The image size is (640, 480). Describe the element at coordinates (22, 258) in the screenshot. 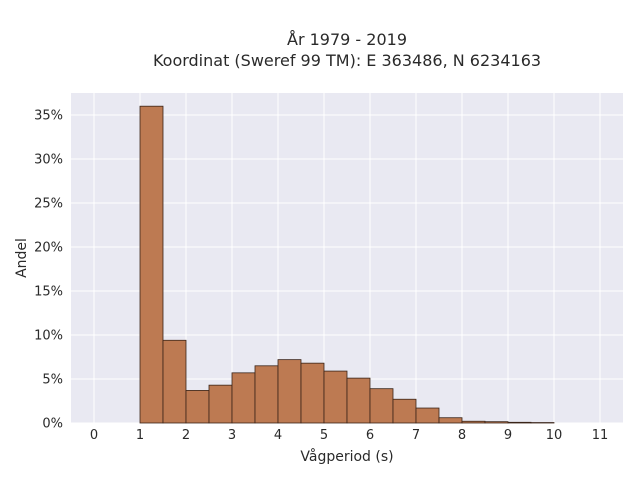

I see `y-axis-label: Andel` at that location.